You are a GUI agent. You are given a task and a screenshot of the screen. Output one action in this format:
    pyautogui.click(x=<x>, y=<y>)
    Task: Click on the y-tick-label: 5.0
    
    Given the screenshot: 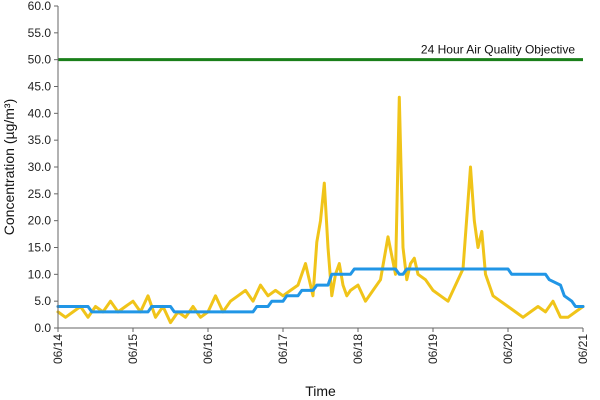 What is the action you would take?
    pyautogui.click(x=42, y=301)
    